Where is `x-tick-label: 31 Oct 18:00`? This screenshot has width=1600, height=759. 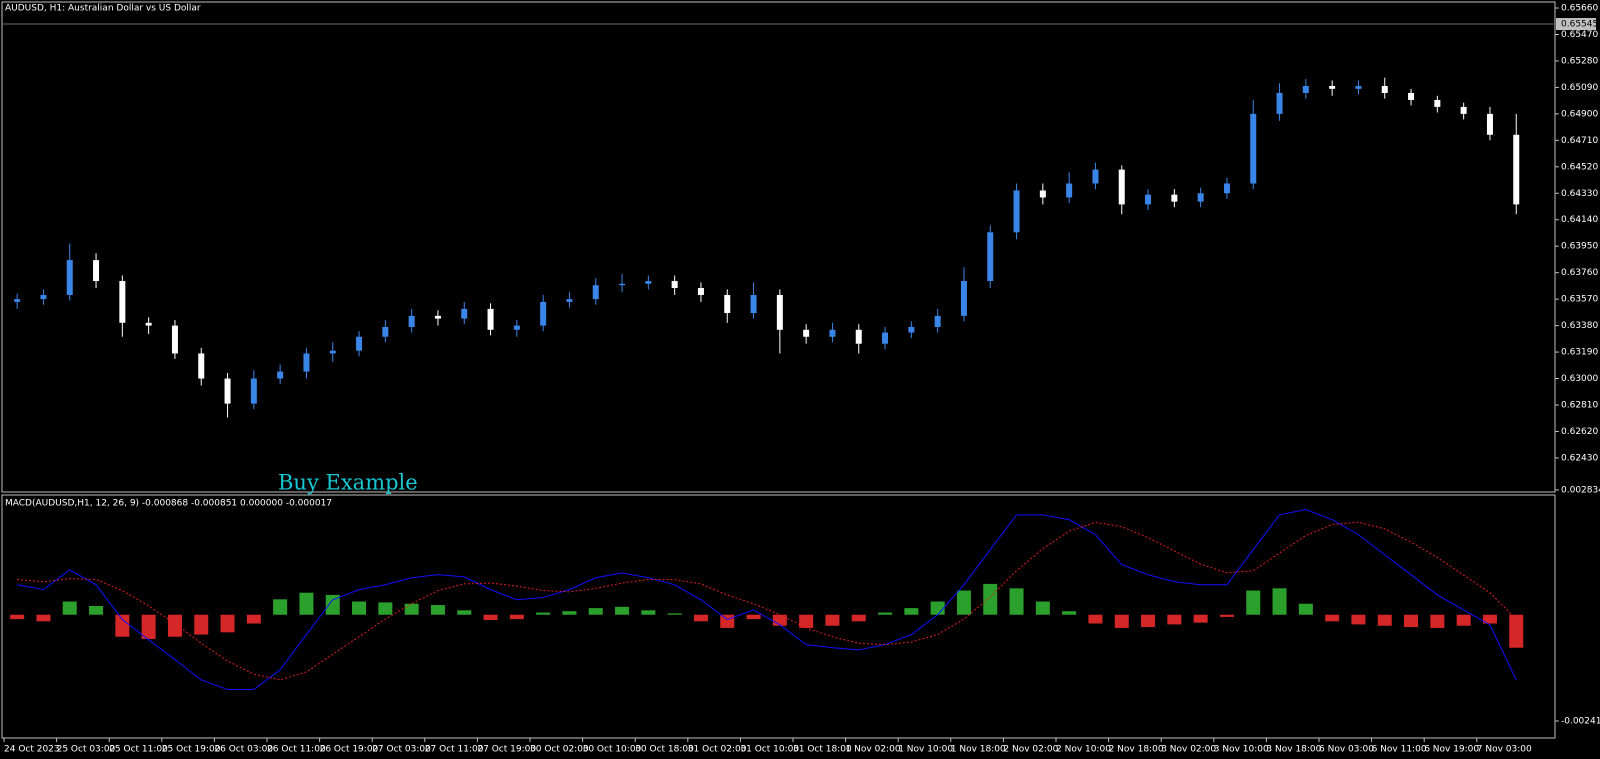
x-tick-label: 31 Oct 18:00 is located at coordinates (822, 750).